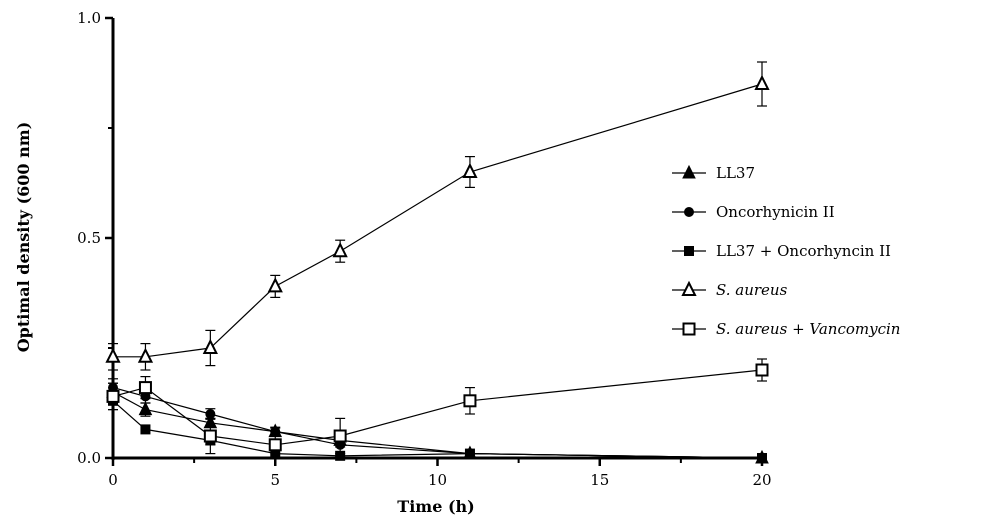 Image resolution: width=1000 pixels, height=522 pixels. What do you see at coordinates (599, 480) in the screenshot?
I see `x-tick-label: 15` at bounding box center [599, 480].